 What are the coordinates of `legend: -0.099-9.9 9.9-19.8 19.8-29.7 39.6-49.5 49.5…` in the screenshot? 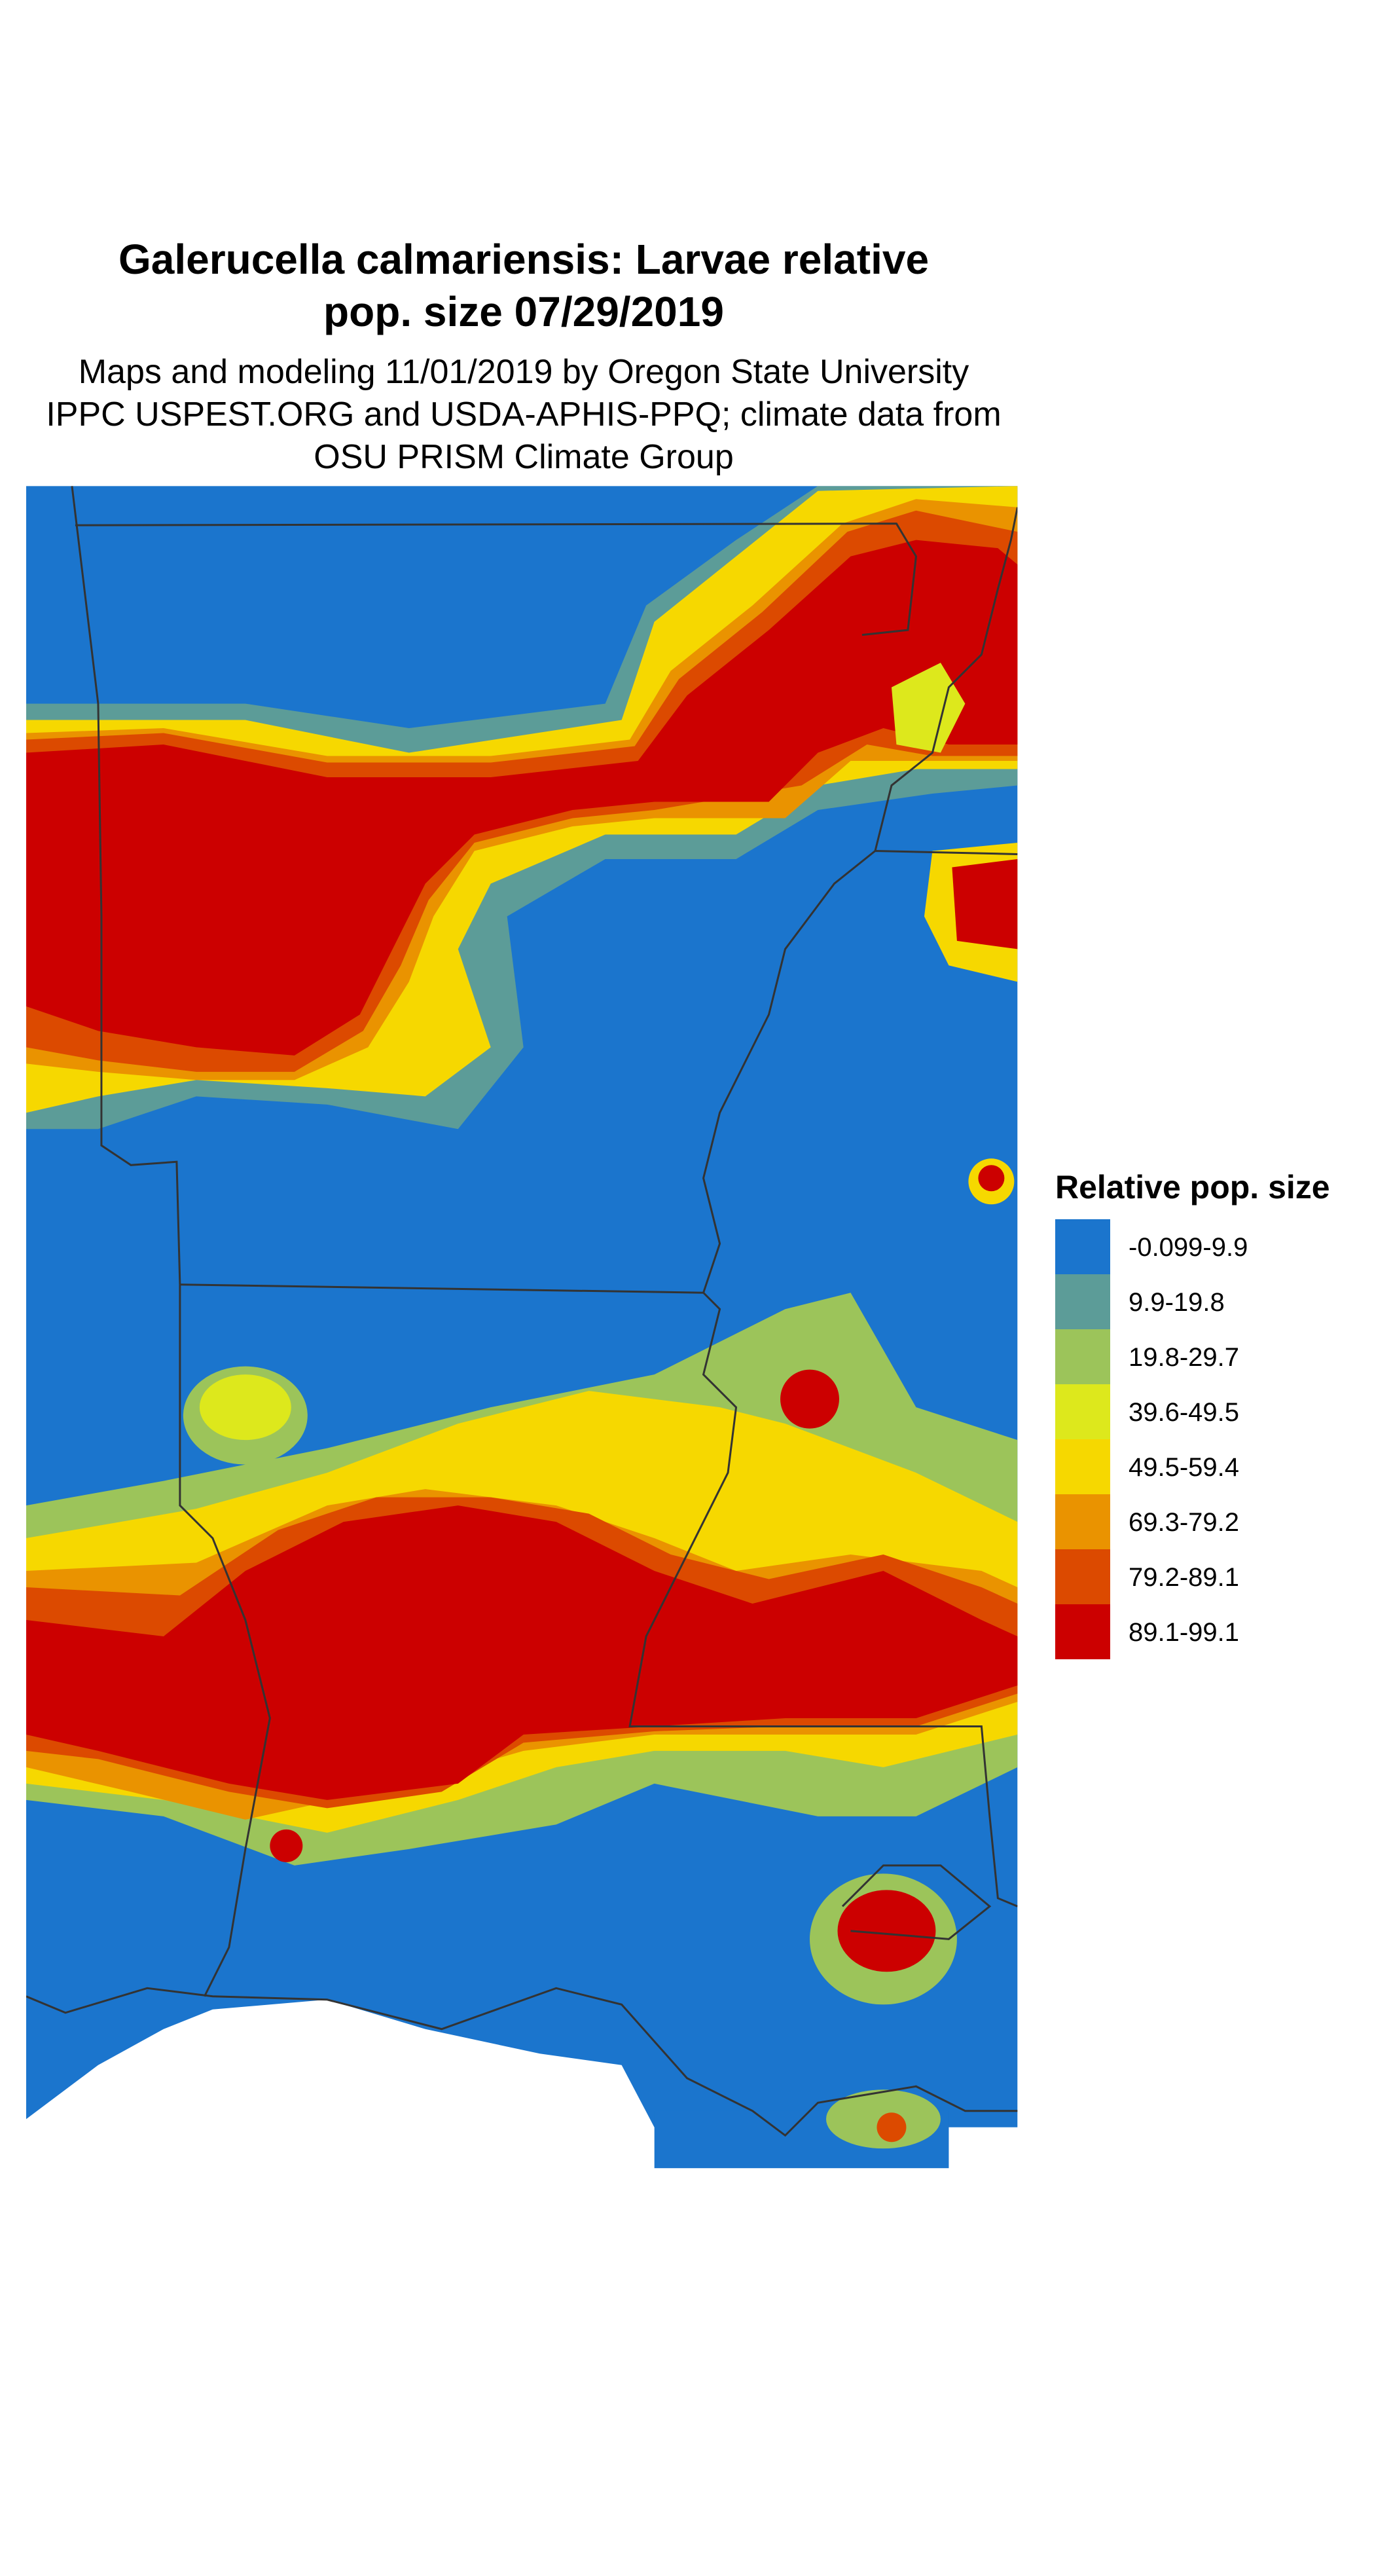 It's located at (1152, 1439).